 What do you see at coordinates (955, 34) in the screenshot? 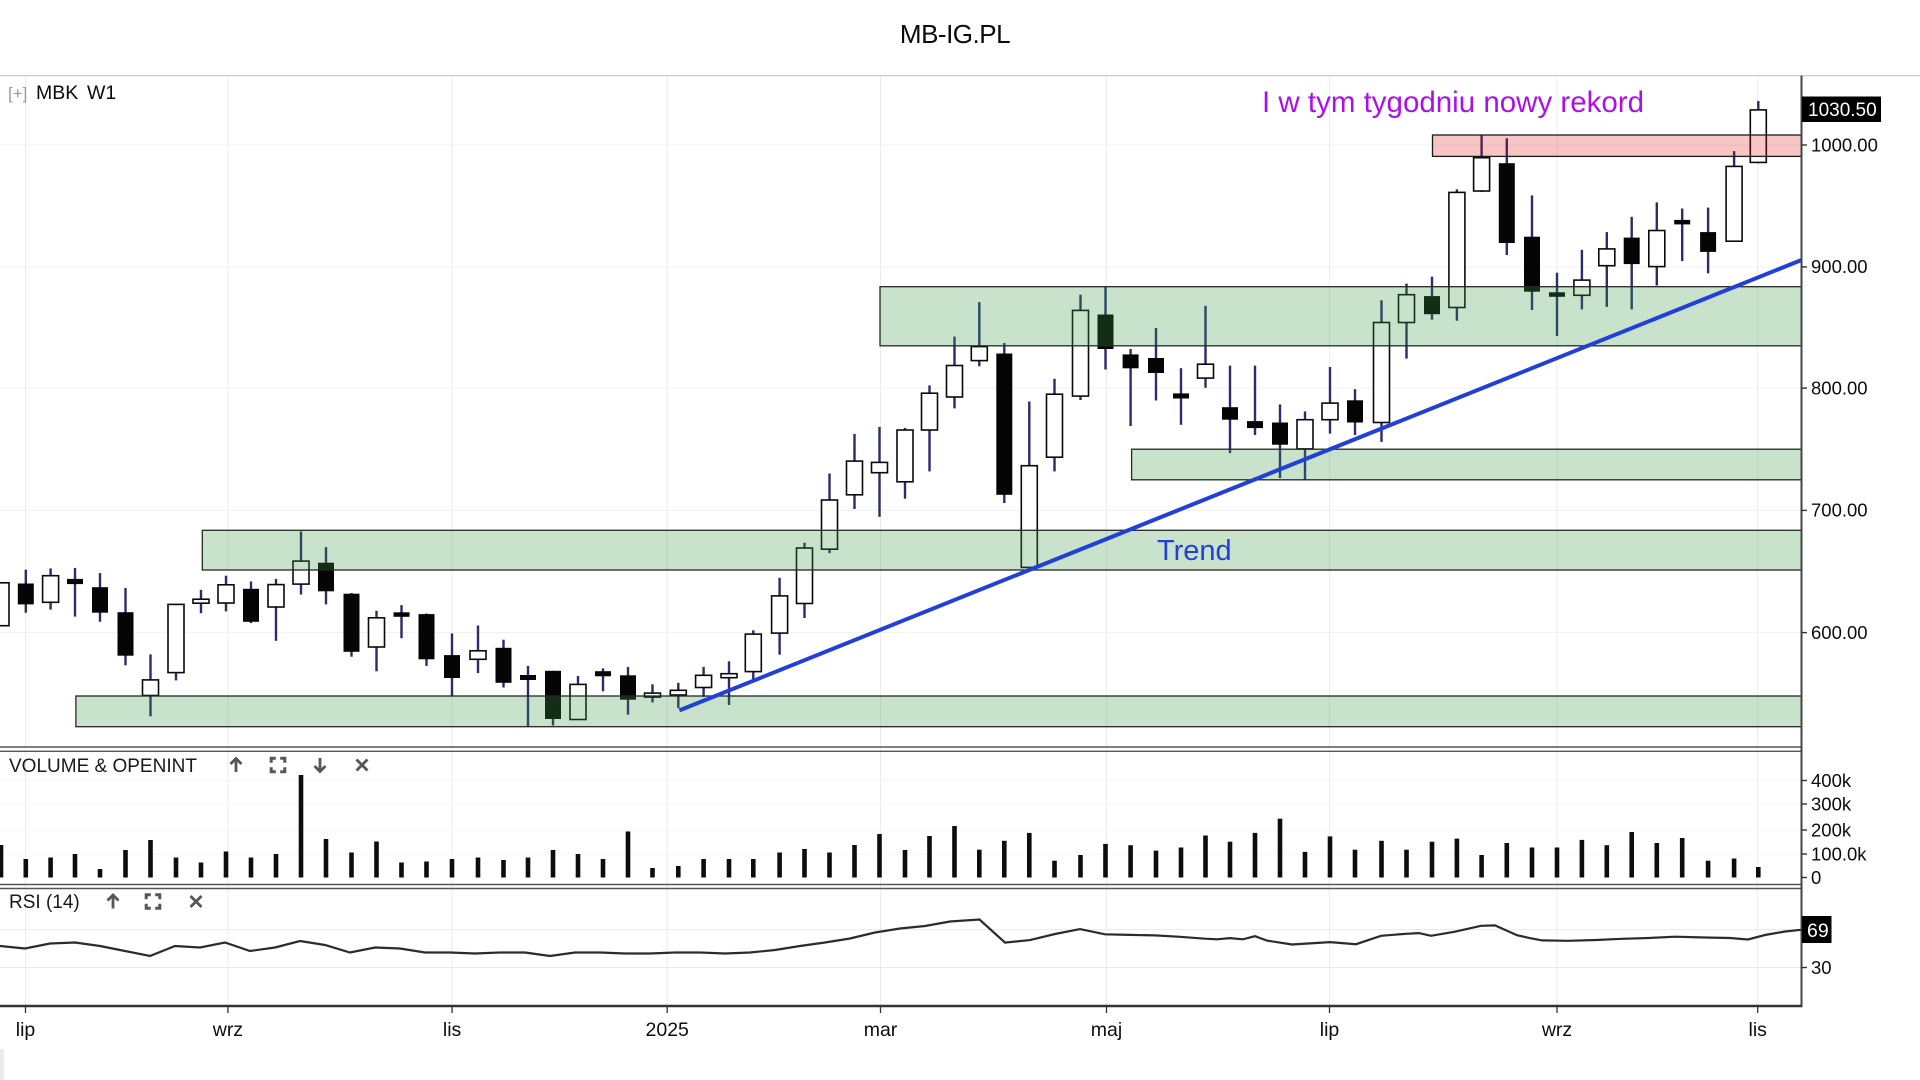
I see `svg-text: MB-IG.PL` at bounding box center [955, 34].